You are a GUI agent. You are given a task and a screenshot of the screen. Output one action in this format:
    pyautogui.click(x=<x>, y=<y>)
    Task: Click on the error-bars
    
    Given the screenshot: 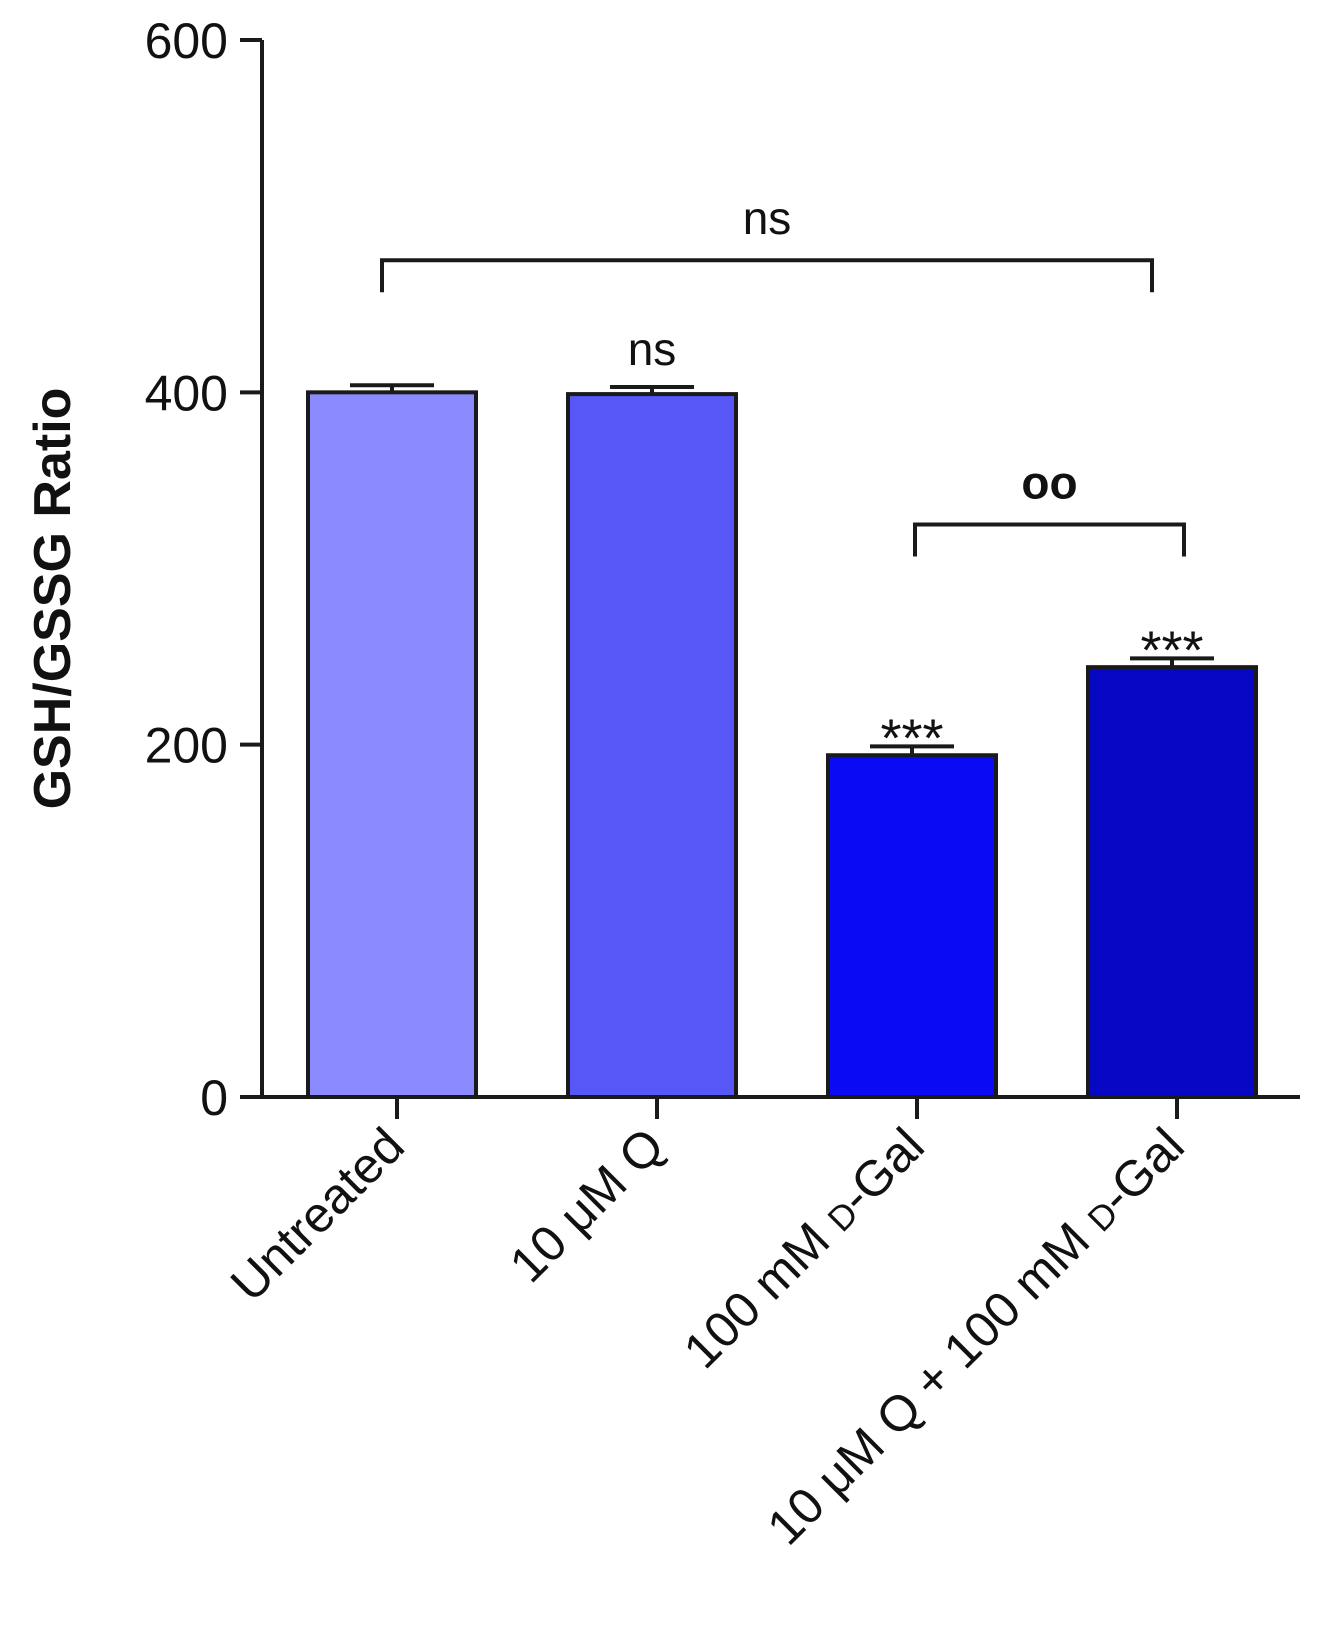 What is the action you would take?
    pyautogui.click(x=782, y=569)
    